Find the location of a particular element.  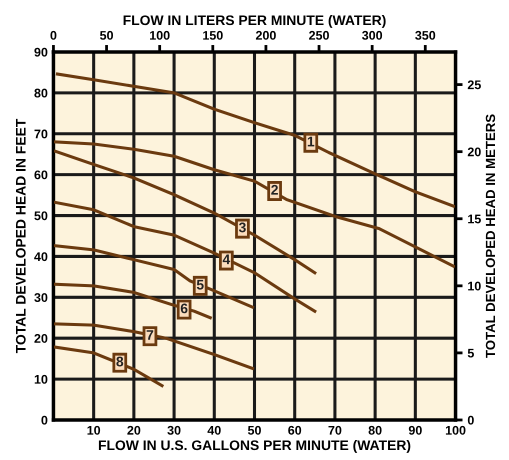

y-tick-label: 40 is located at coordinates (41, 257).